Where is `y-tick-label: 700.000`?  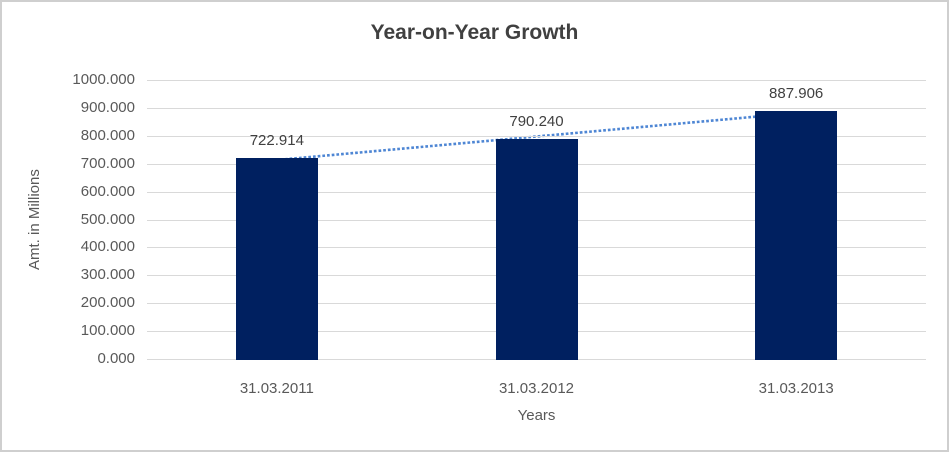 y-tick-label: 700.000 is located at coordinates (107, 163).